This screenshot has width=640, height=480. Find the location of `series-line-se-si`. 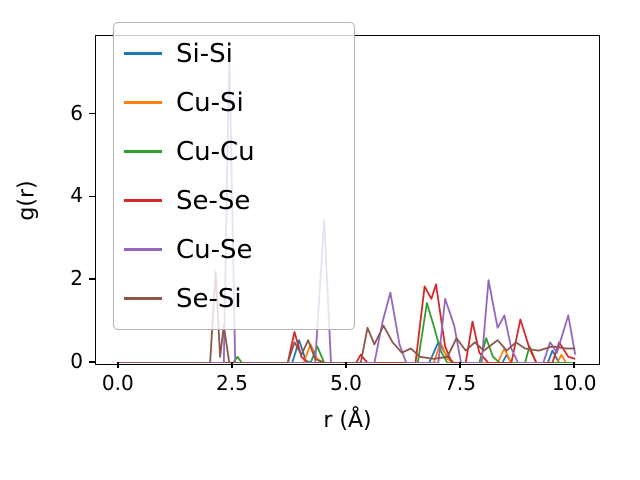

series-line-se-si is located at coordinates (347, 317).